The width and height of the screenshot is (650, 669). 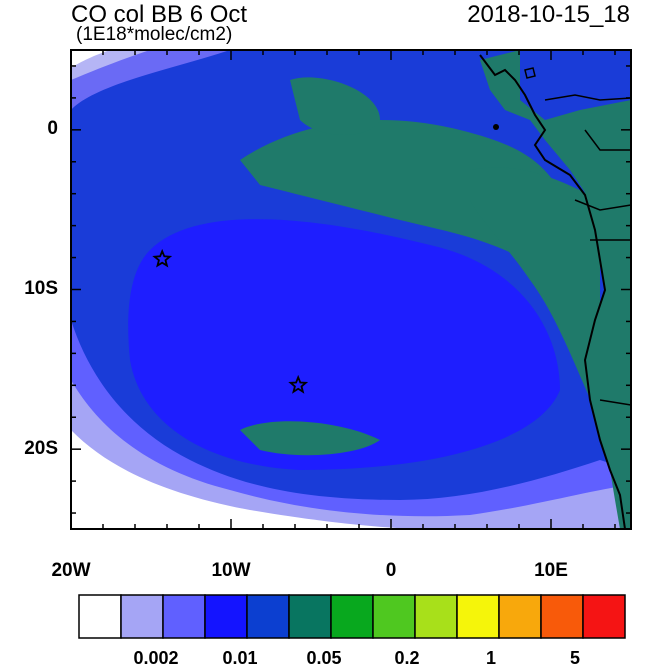 What do you see at coordinates (575, 85) in the screenshot?
I see `africa-north-field` at bounding box center [575, 85].